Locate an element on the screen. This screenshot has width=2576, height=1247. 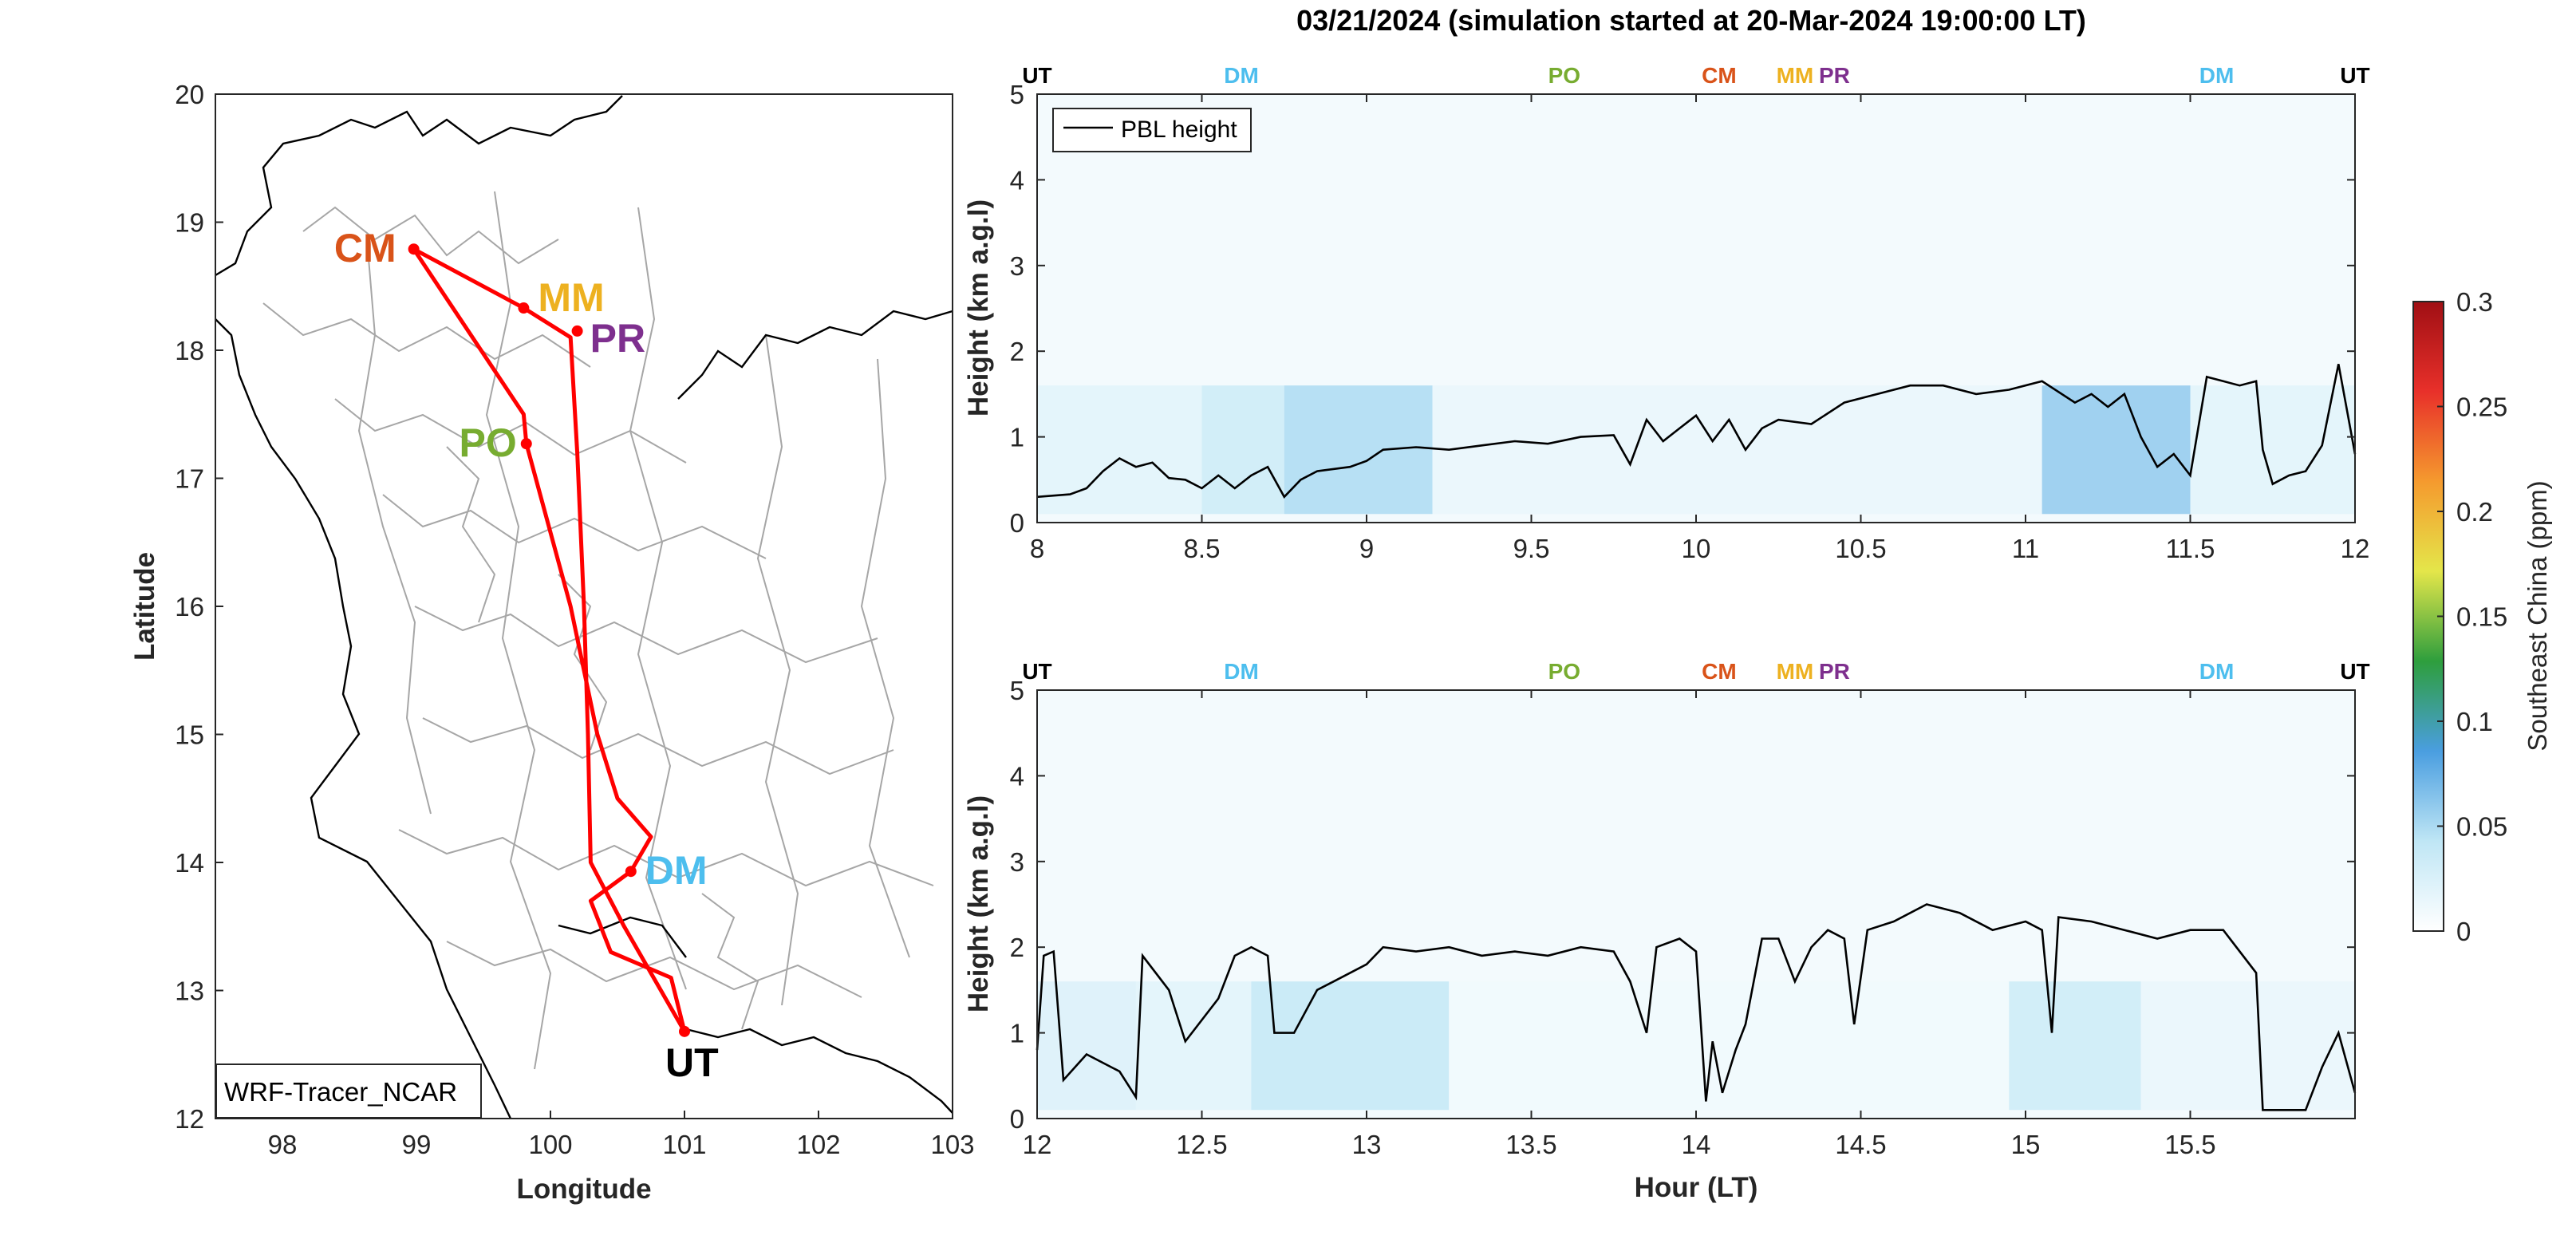
colorbar-tick-label-0.3: 0.3 is located at coordinates (2475, 302).